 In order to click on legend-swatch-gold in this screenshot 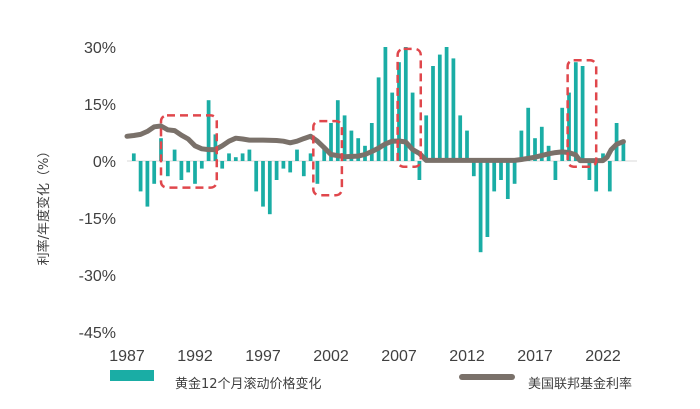, I will do `click(132, 375)`.